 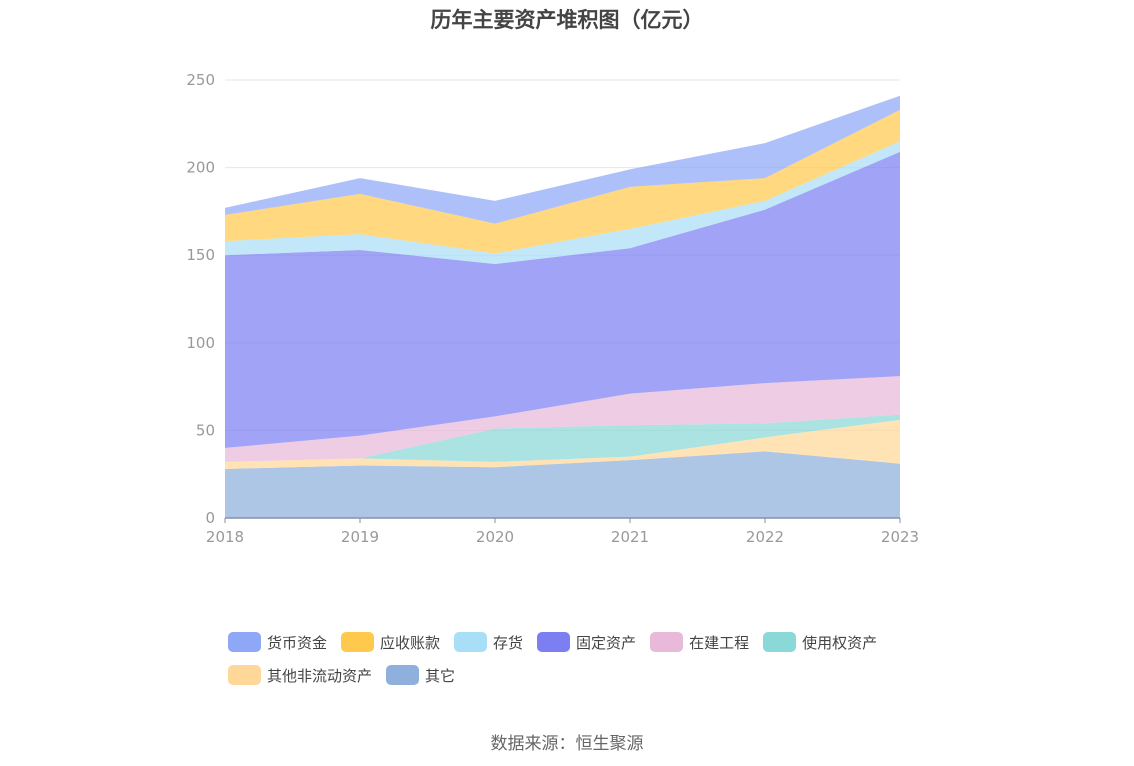 I want to click on legend-label: 货币资金, so click(x=297, y=642).